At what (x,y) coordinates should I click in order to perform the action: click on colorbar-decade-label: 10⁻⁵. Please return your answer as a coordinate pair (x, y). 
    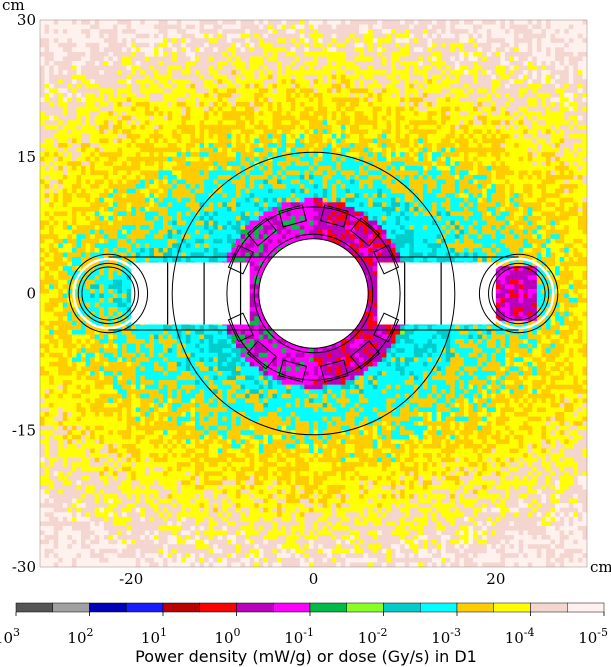
    Looking at the image, I should click on (593, 636).